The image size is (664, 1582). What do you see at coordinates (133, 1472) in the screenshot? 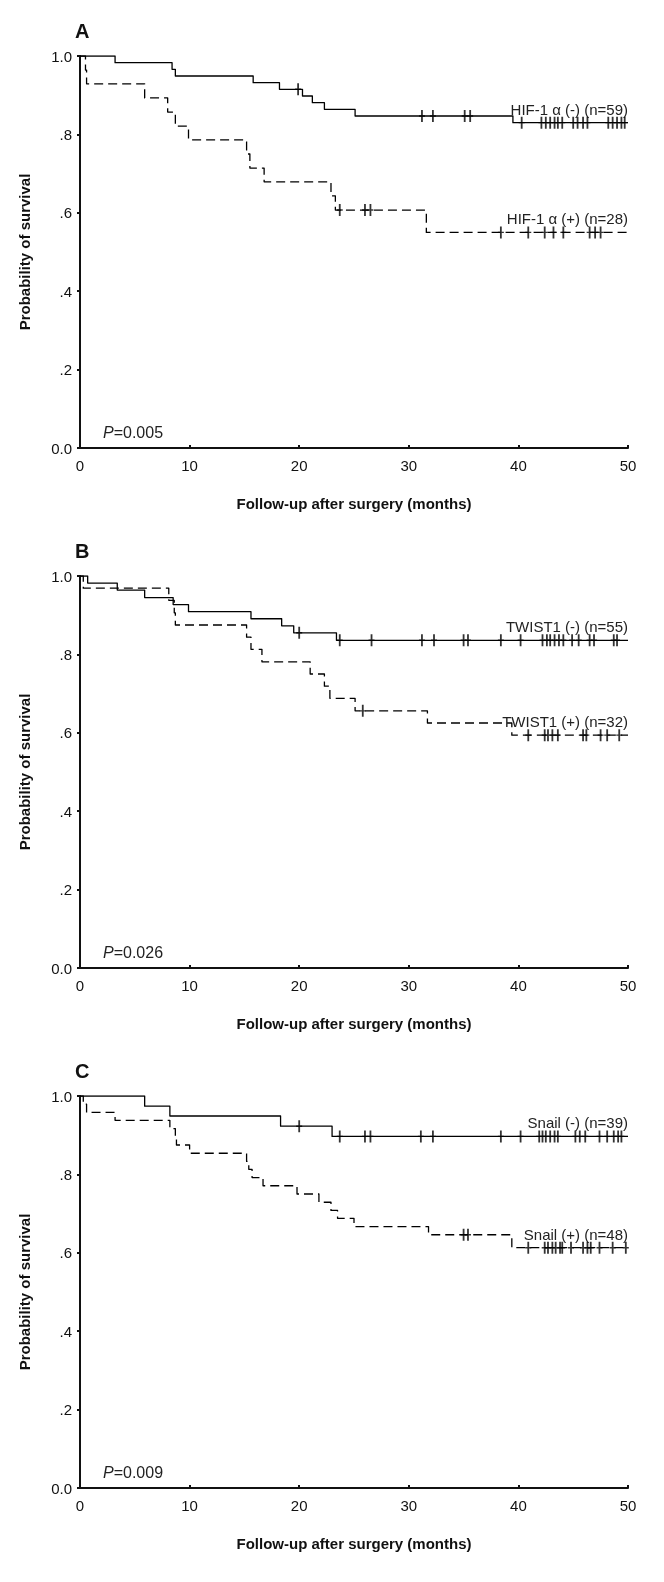
I see `annotation: P=0.009` at bounding box center [133, 1472].